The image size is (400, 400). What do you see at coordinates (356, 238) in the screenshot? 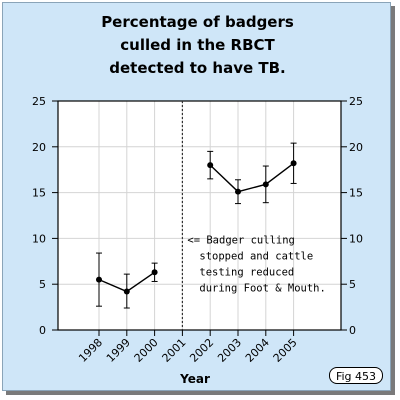
I see `y-tick-label-right: 10` at bounding box center [356, 238].